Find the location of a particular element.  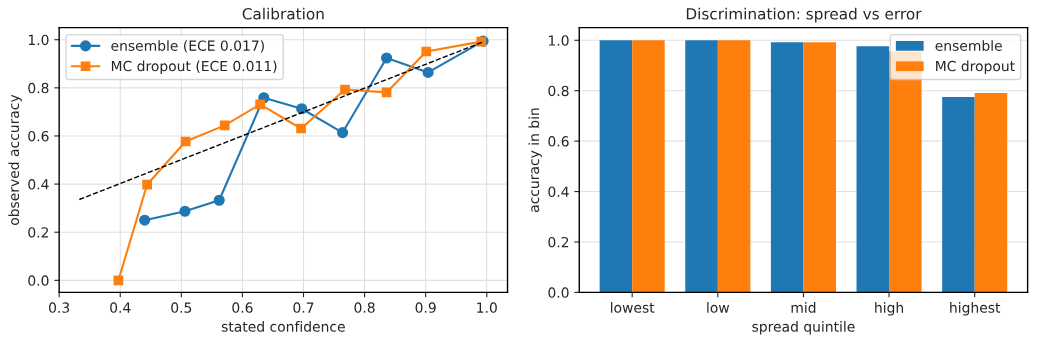

x-tick-label: 0.8 is located at coordinates (364, 307).